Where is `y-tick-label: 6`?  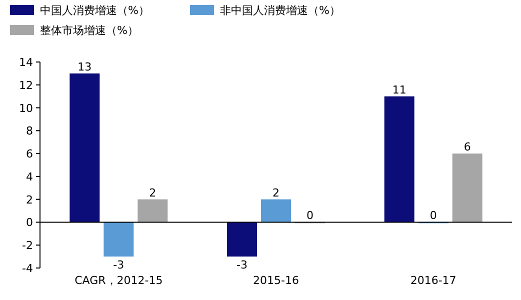
y-tick-label: 6 is located at coordinates (29, 154).